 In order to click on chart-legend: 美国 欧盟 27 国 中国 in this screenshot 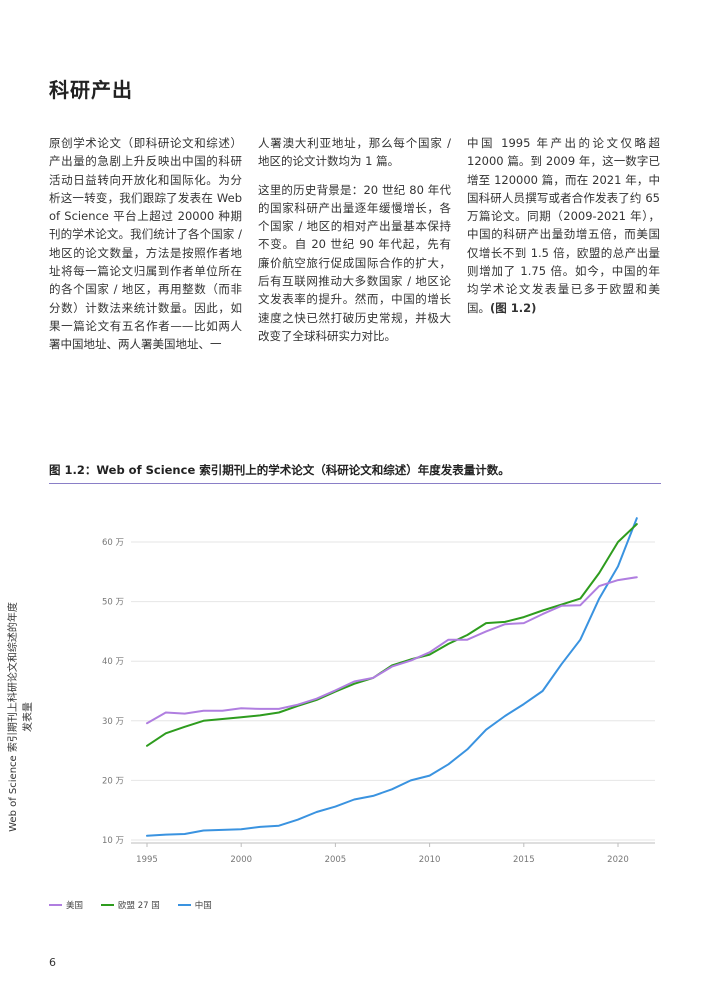, I will do `click(130, 905)`.